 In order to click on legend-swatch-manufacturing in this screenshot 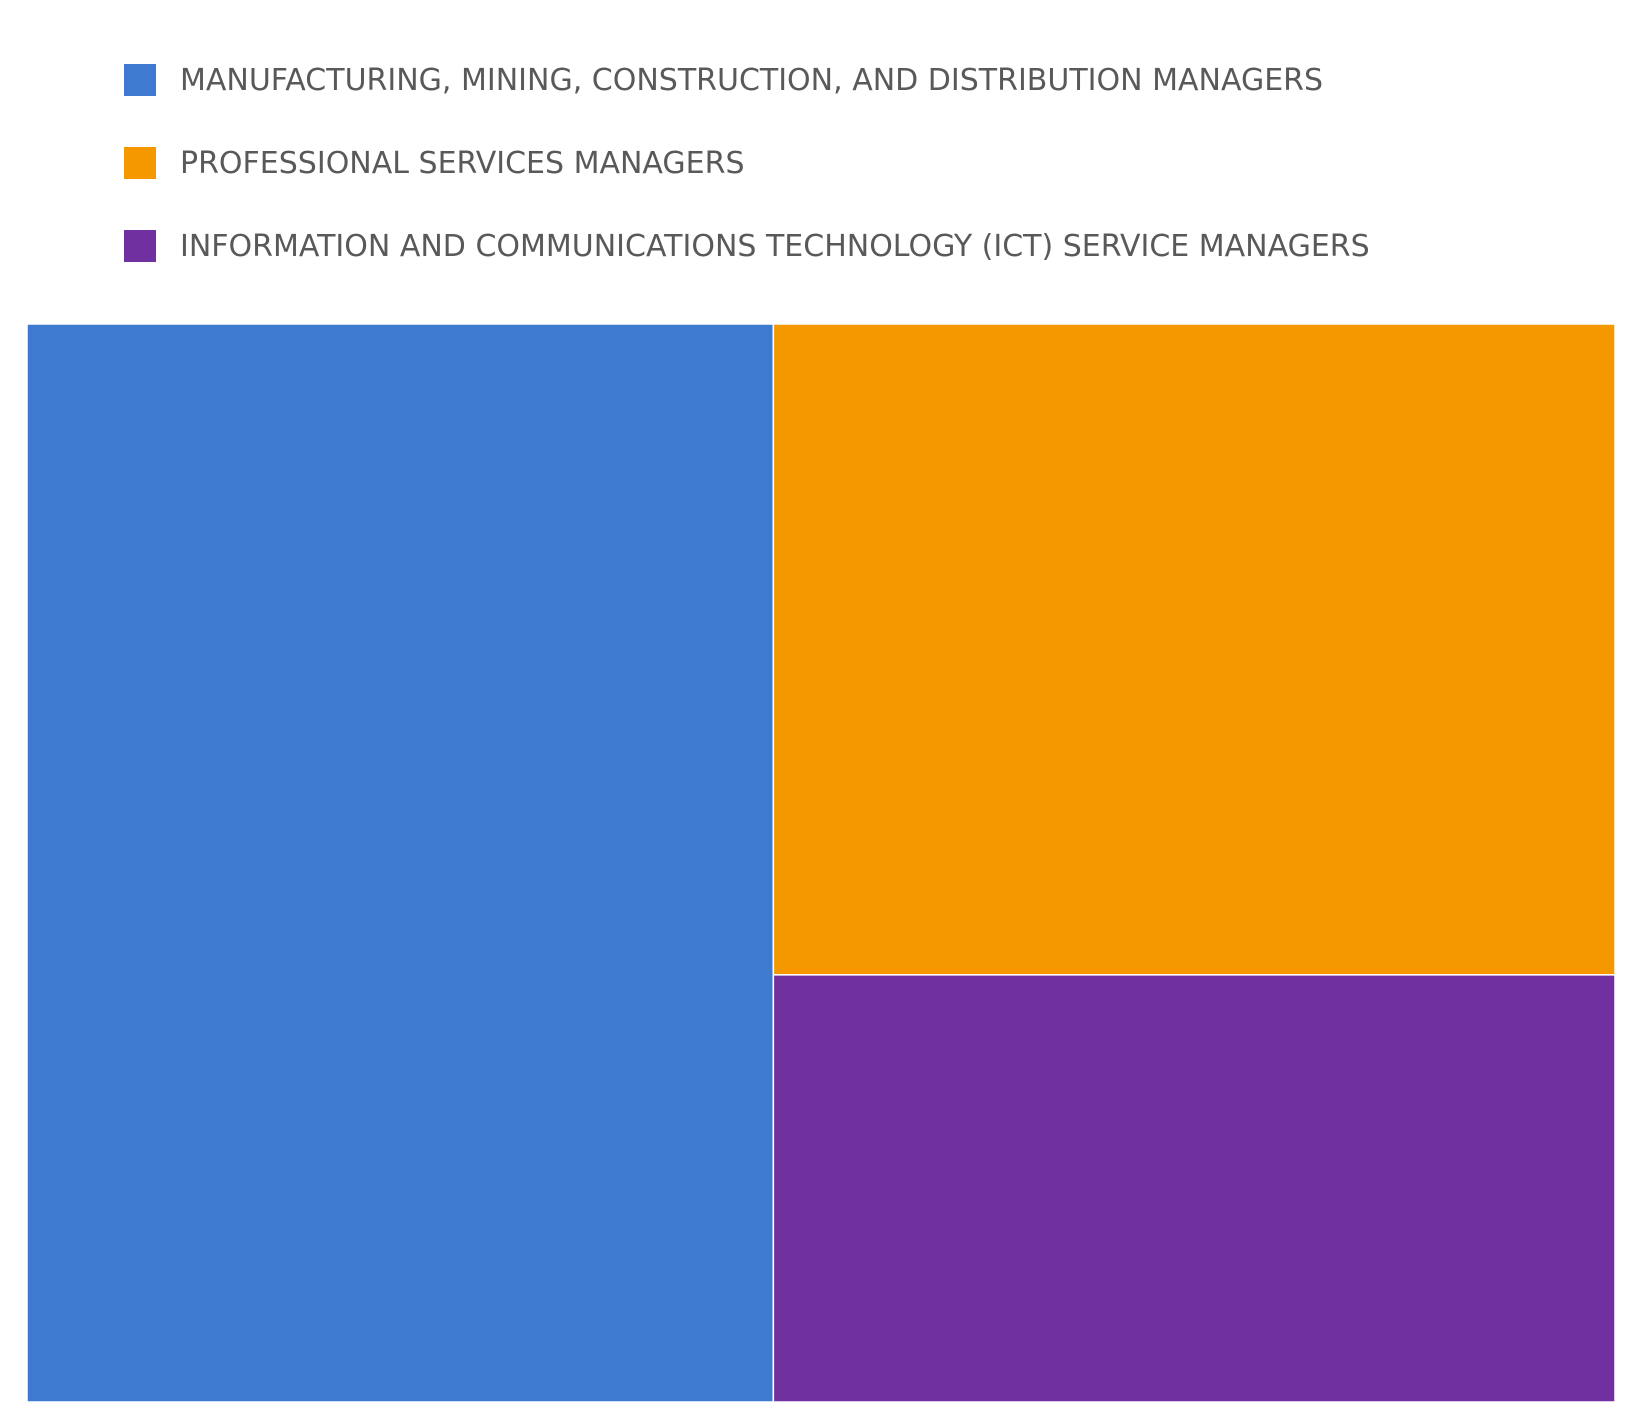, I will do `click(140, 80)`.